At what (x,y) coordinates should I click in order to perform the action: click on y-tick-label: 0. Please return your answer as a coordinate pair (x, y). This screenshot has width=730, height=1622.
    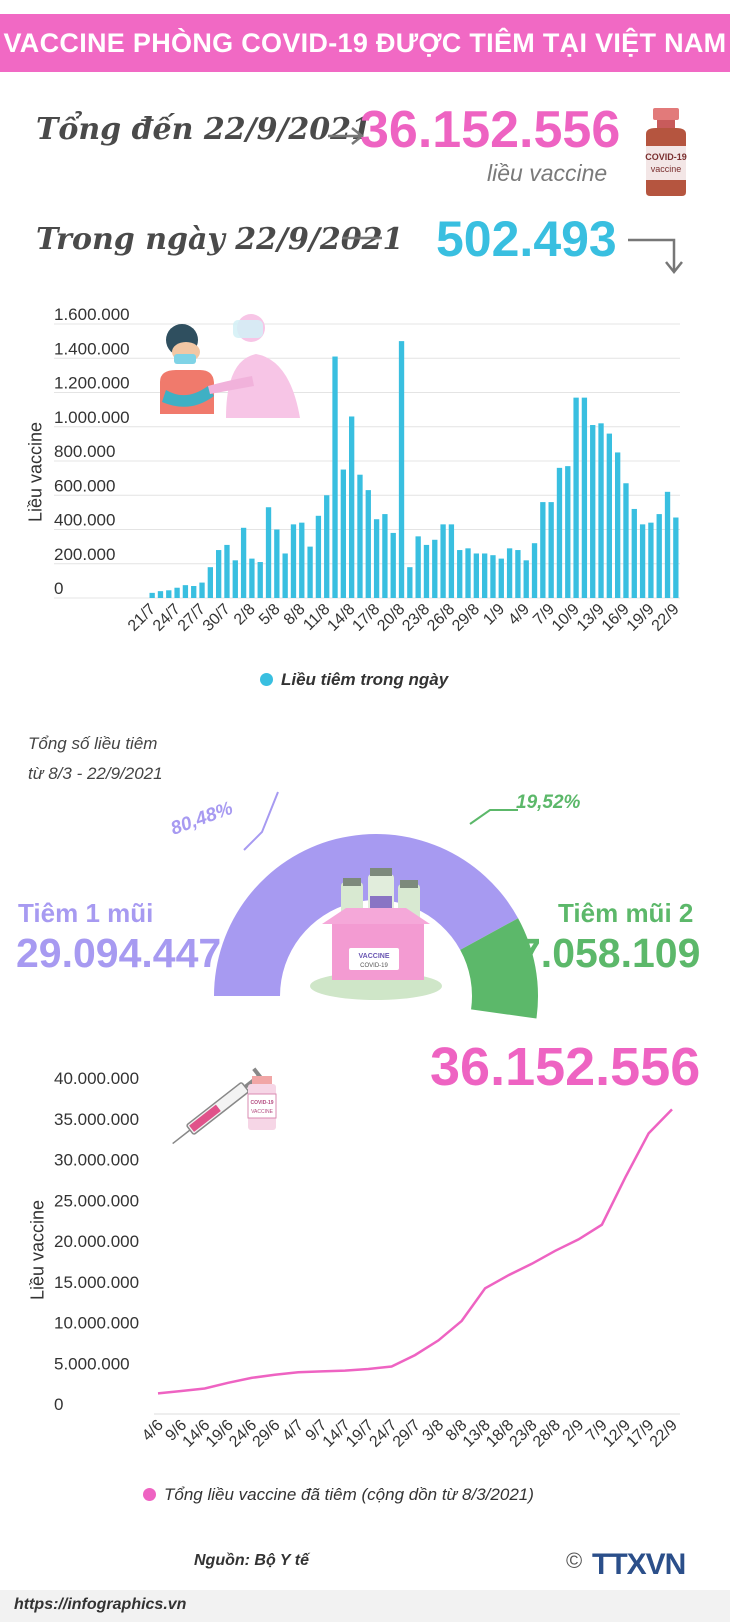
    Looking at the image, I should click on (58, 1404).